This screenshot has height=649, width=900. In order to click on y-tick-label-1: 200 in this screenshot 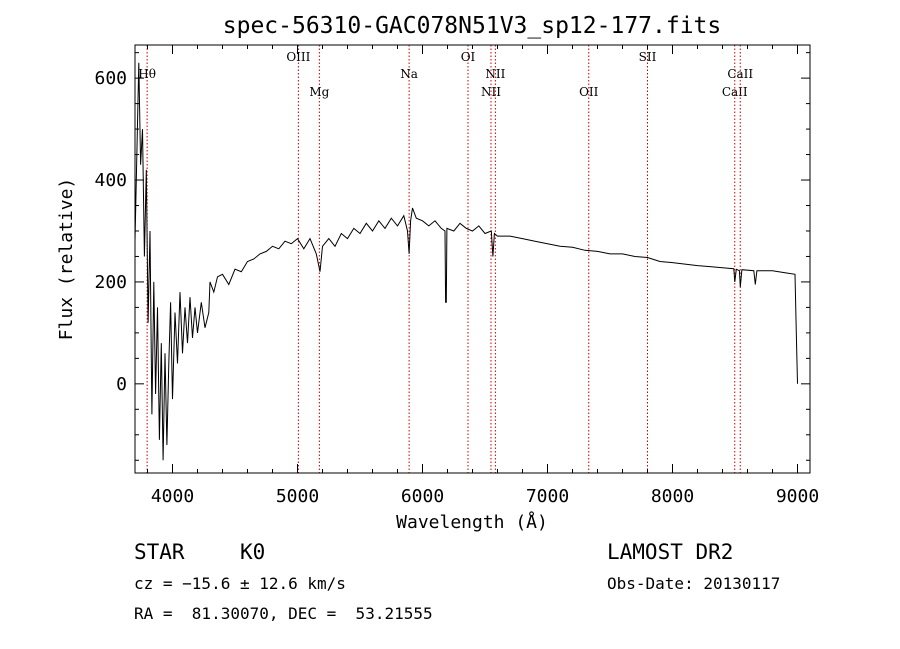, I will do `click(110, 282)`.